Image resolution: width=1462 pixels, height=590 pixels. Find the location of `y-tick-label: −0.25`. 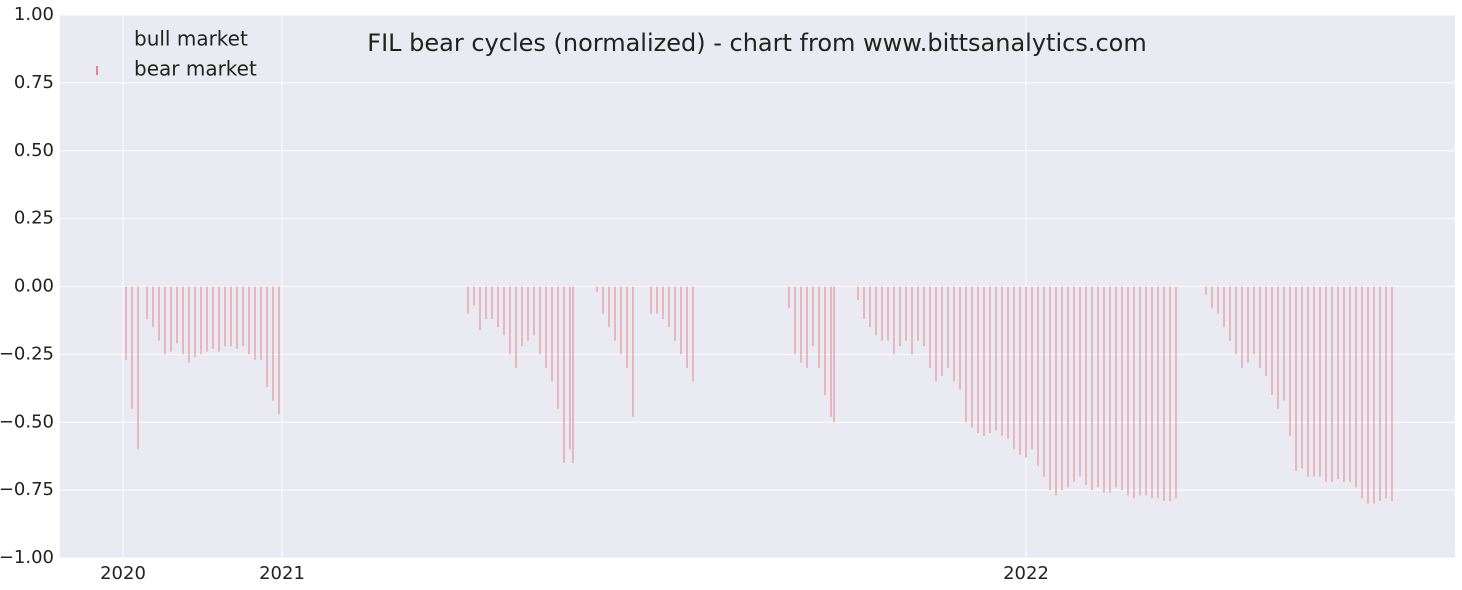

y-tick-label: −0.25 is located at coordinates (27, 353).